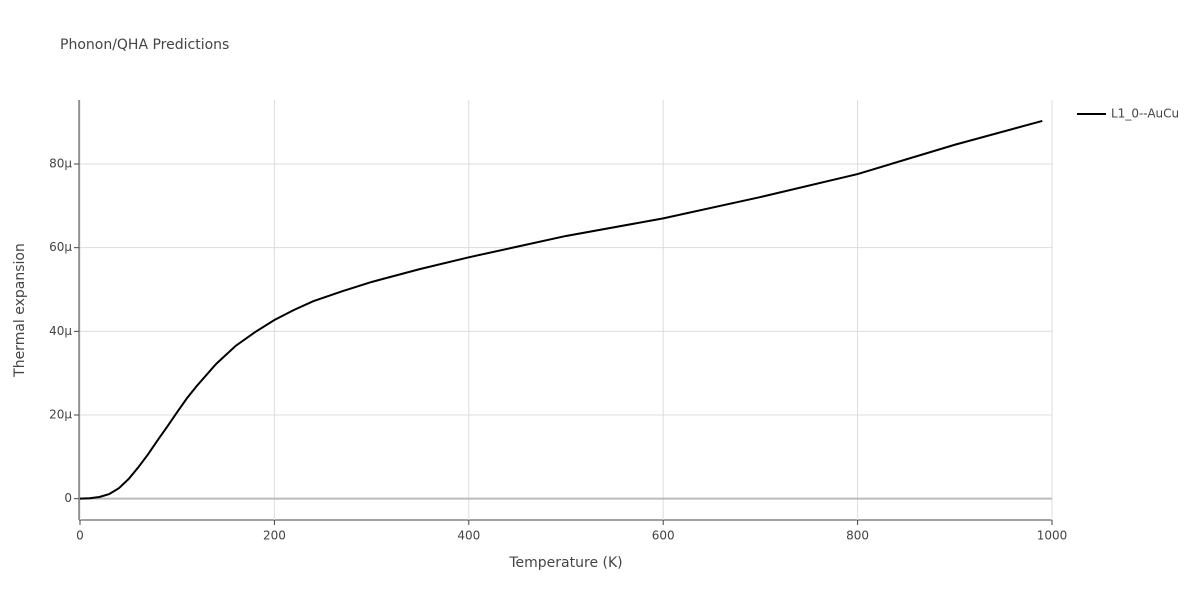 The width and height of the screenshot is (1200, 604). What do you see at coordinates (1052, 536) in the screenshot?
I see `x-tick-label: 1000` at bounding box center [1052, 536].